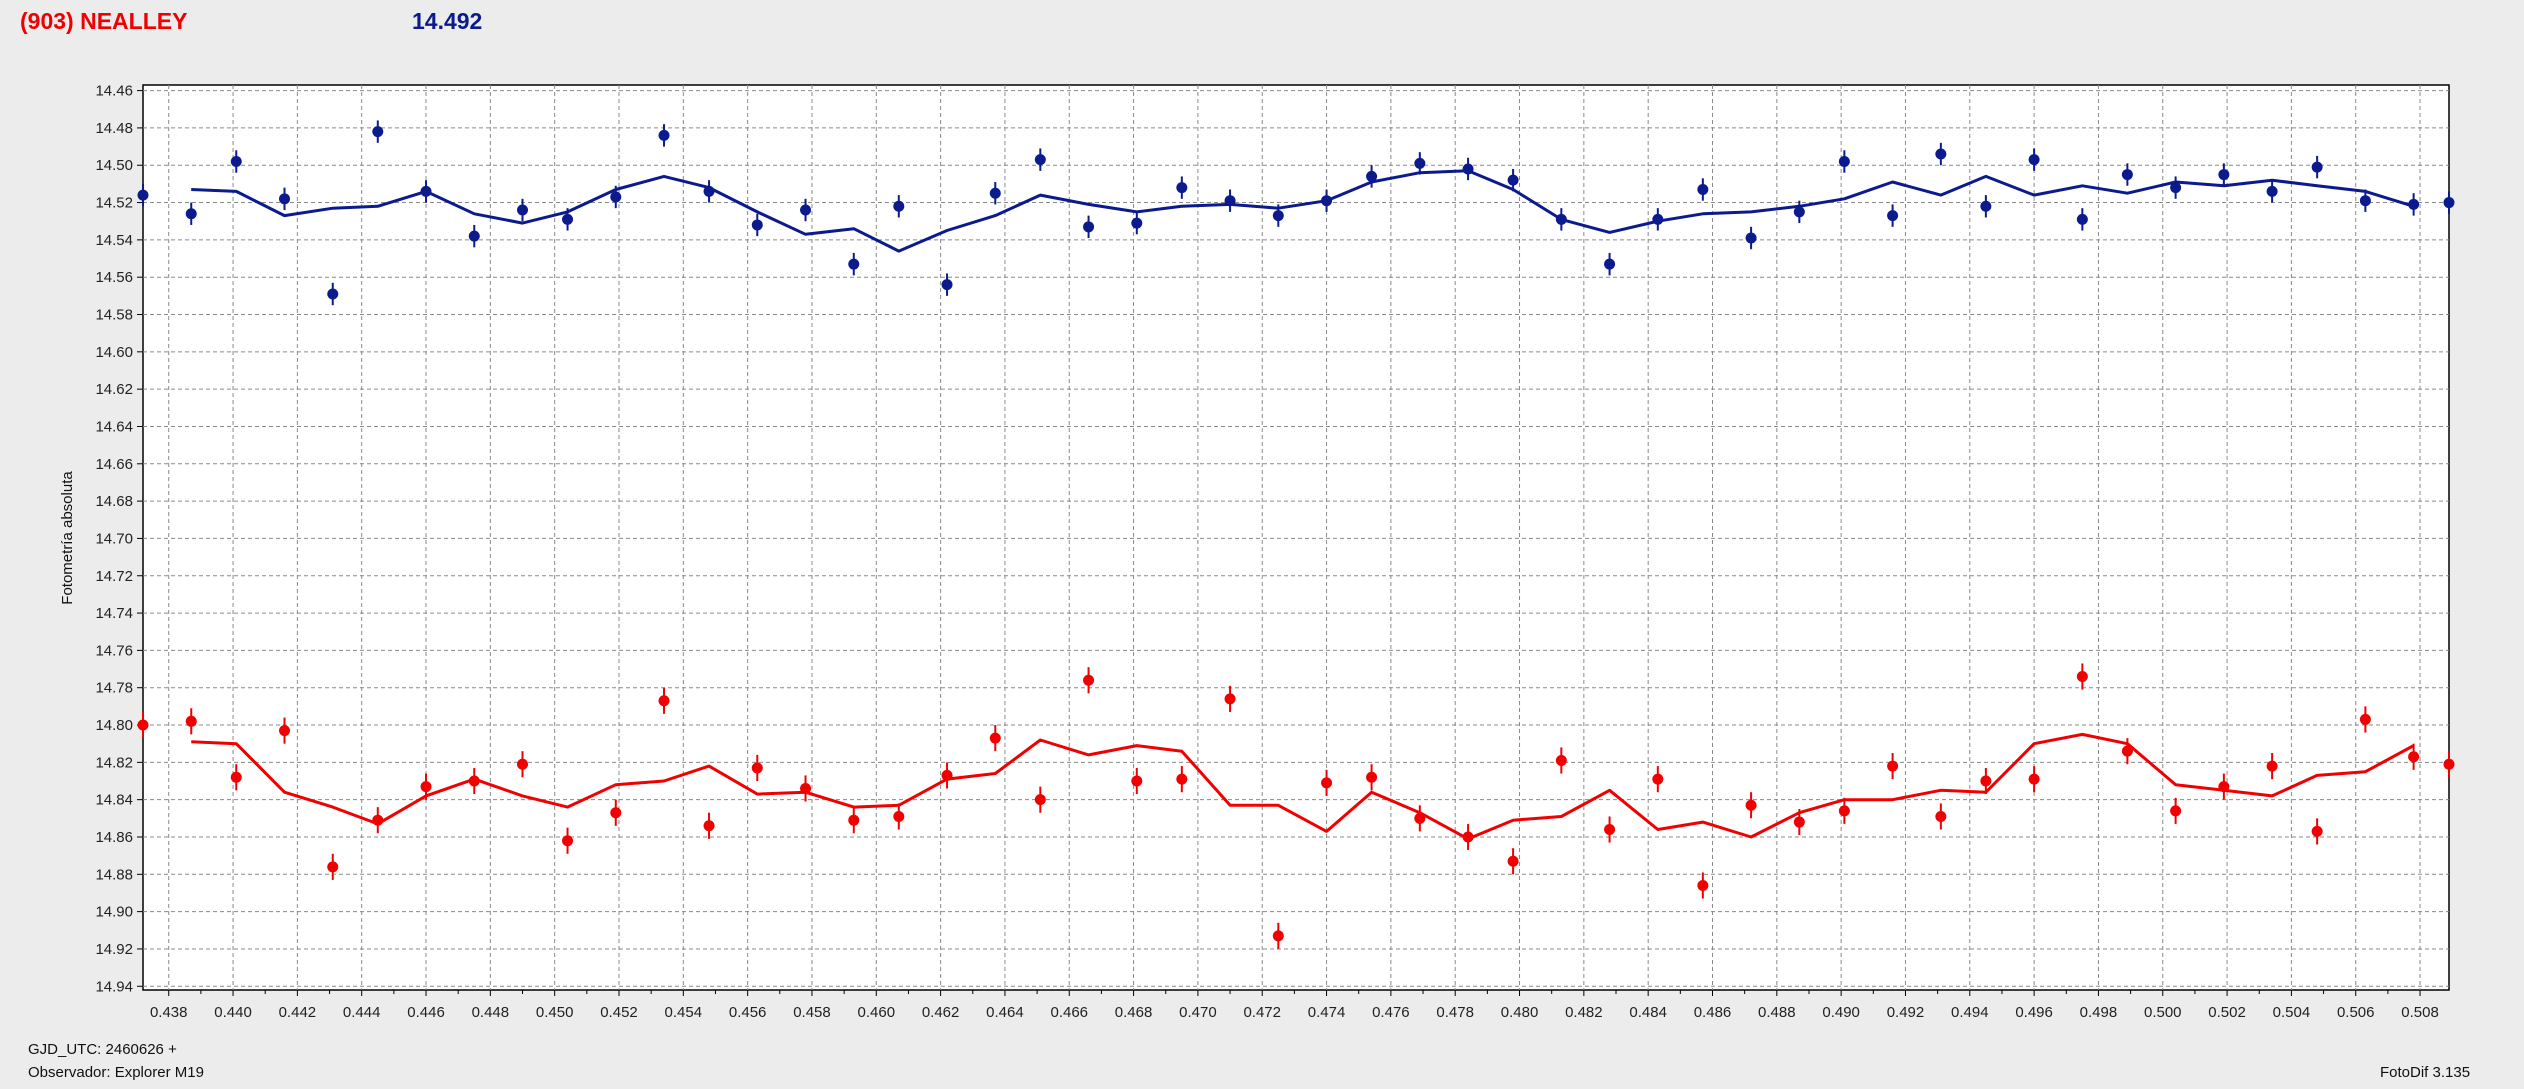  I want to click on y-tick-label: 14.80, so click(114, 725).